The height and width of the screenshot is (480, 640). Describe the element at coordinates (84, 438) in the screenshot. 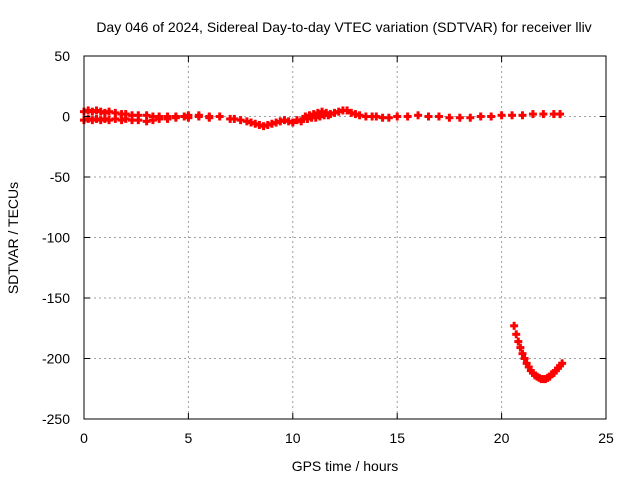

I see `x-tick-label: 0` at that location.